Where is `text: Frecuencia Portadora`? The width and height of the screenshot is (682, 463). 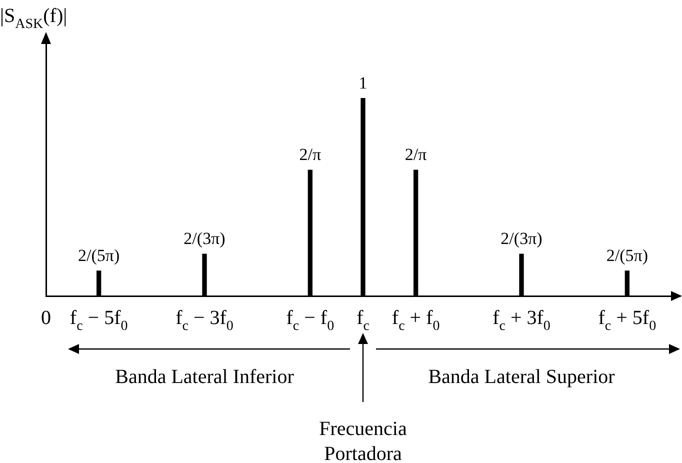 text: Frecuencia Portadora is located at coordinates (363, 440).